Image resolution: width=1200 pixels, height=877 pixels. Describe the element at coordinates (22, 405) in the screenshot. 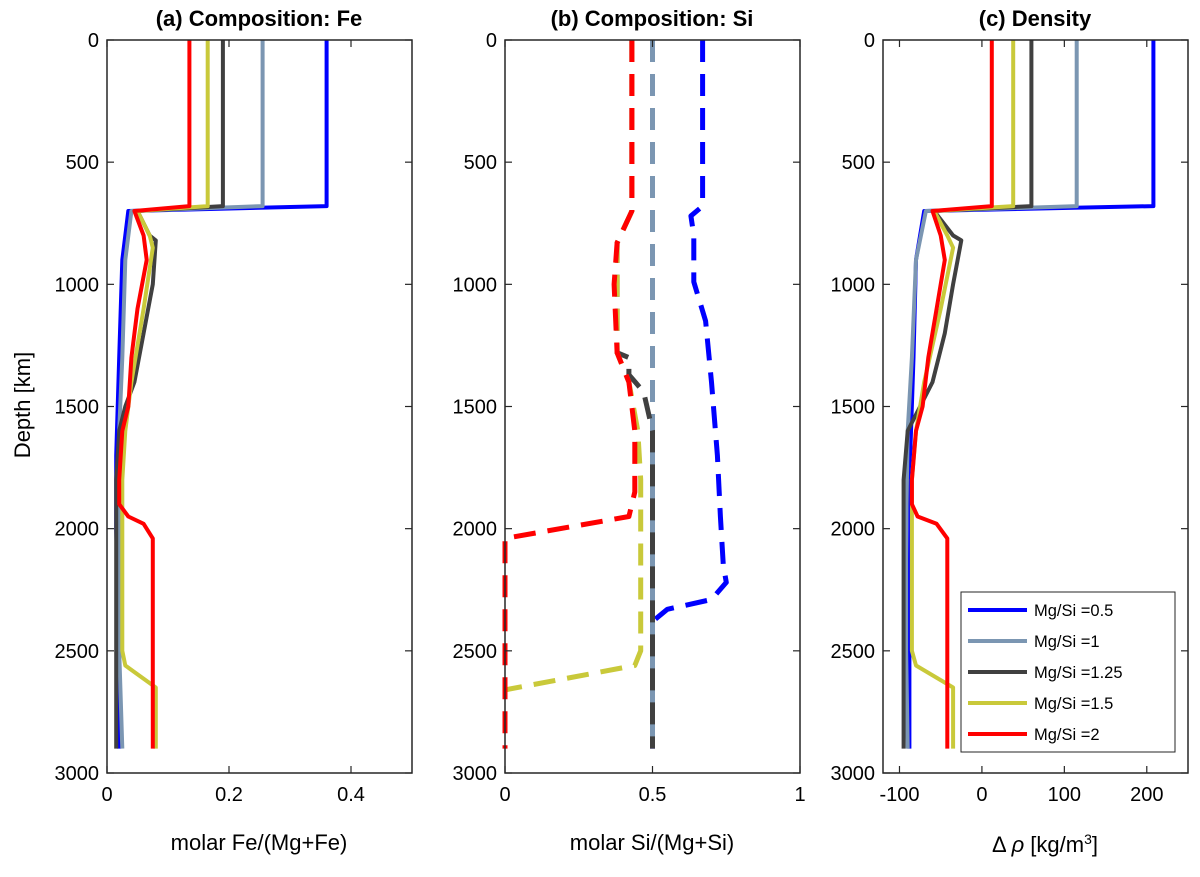

I see `y-axis-label: Depth [km]` at that location.